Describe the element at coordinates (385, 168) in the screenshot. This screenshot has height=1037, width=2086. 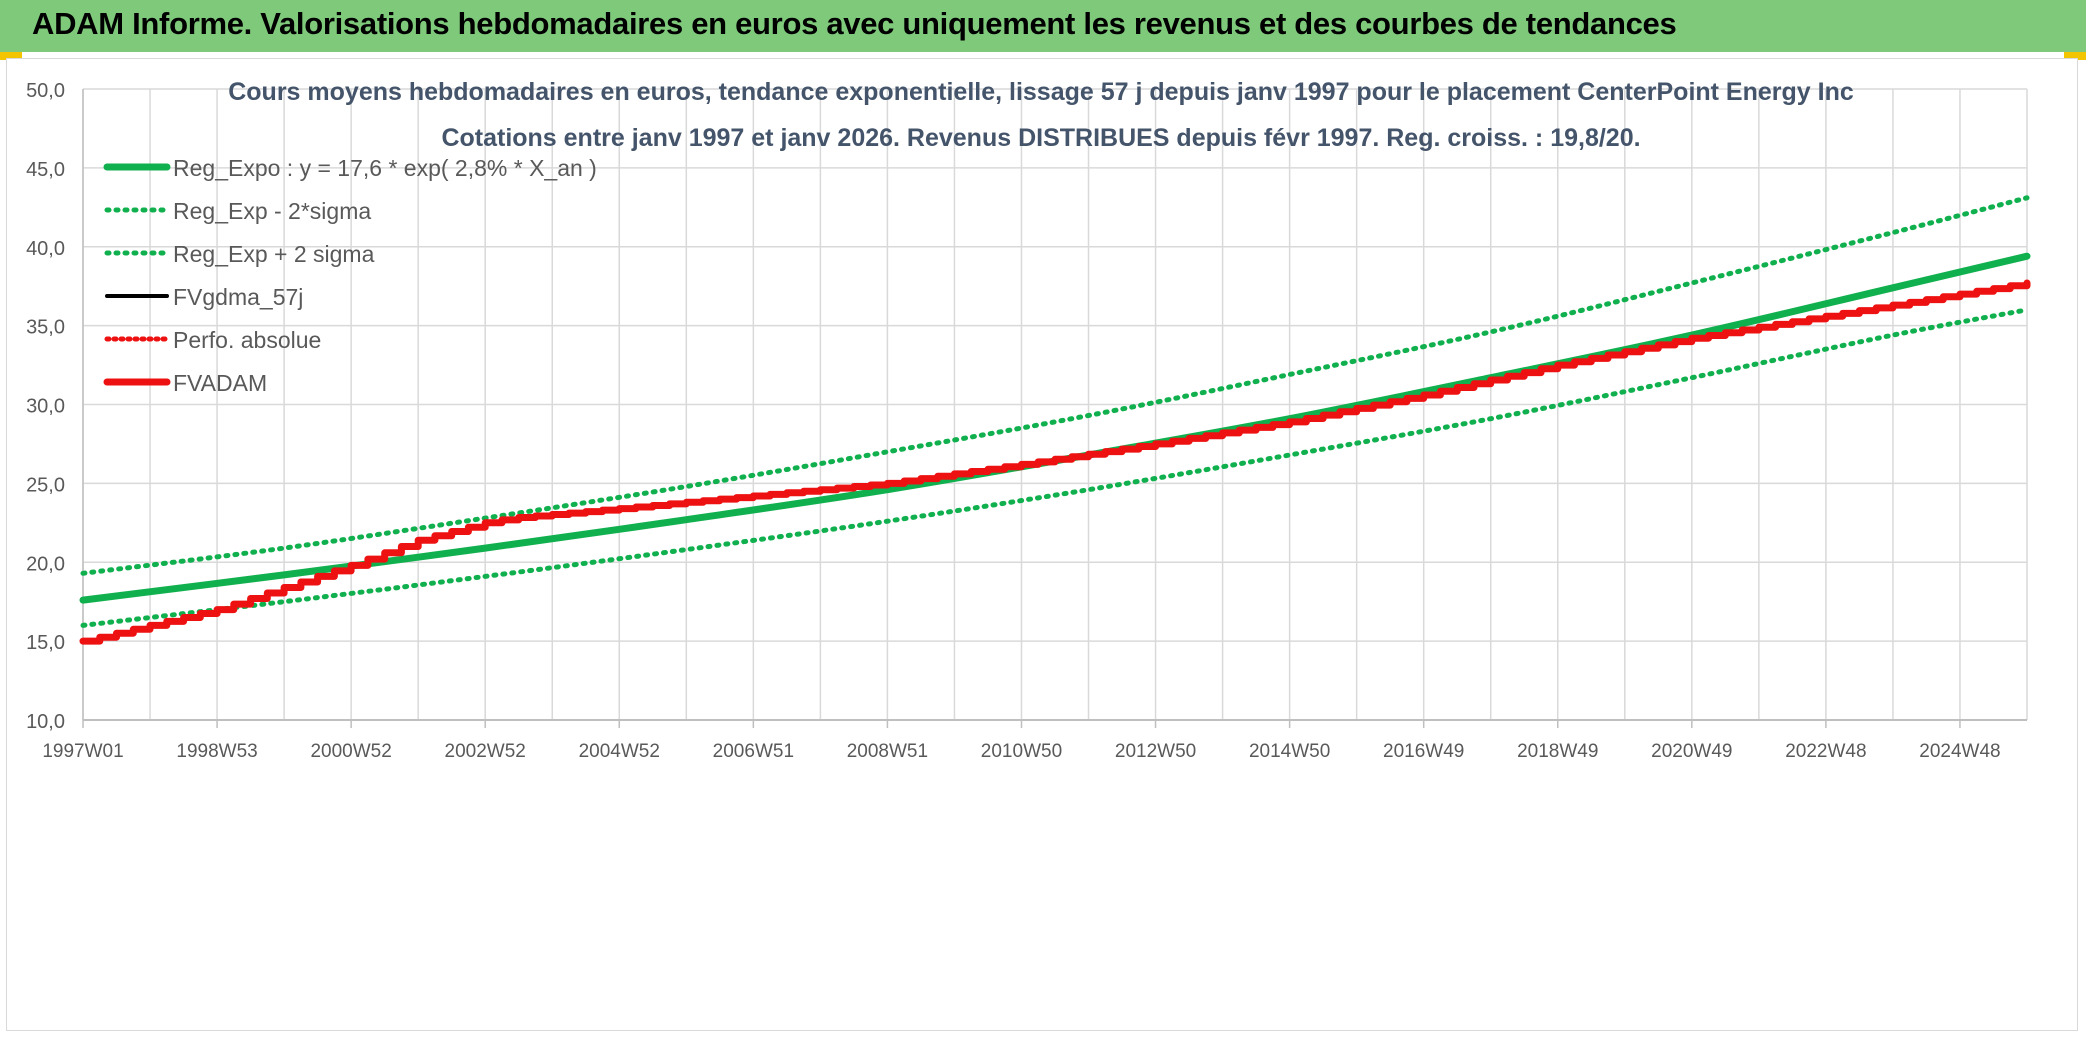
I see `legend-label: Reg_Expo : y = 17,6 * exp( 2,8% * X_an )` at that location.